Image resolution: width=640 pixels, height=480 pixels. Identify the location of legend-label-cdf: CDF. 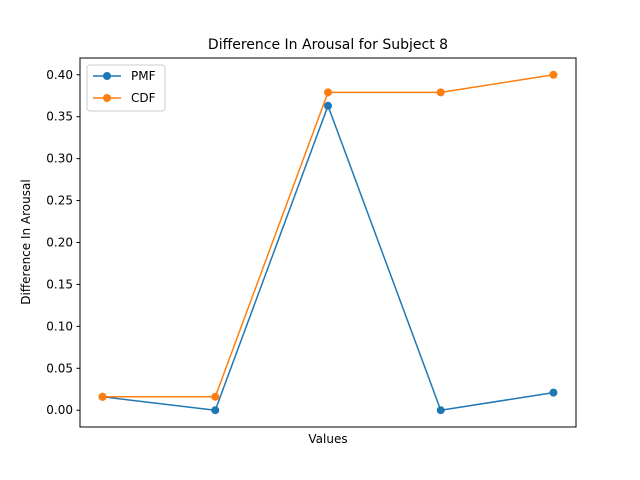
(143, 98).